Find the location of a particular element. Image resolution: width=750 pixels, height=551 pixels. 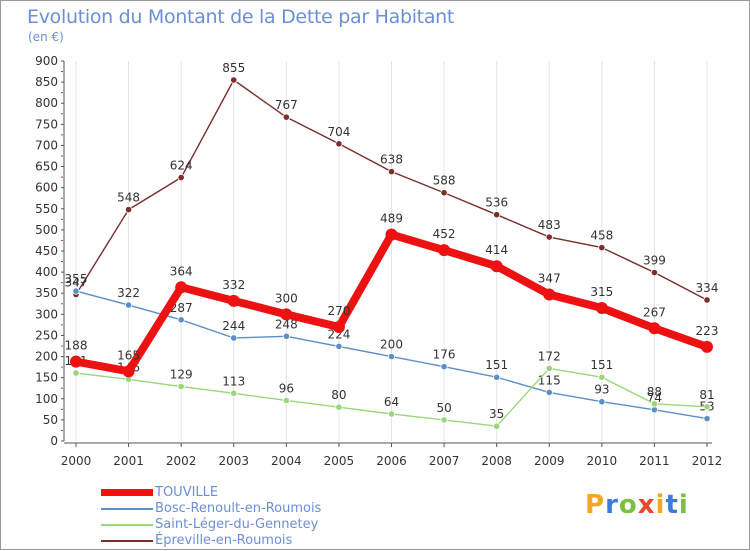

data-label-touville: 267 is located at coordinates (654, 312).